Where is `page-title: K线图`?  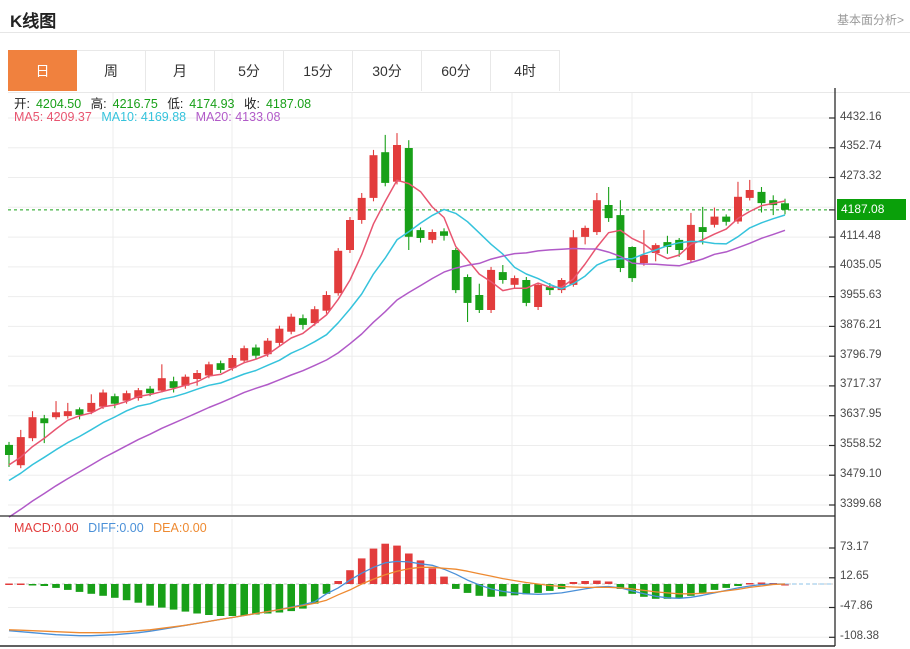
page-title: K线图 is located at coordinates (33, 21).